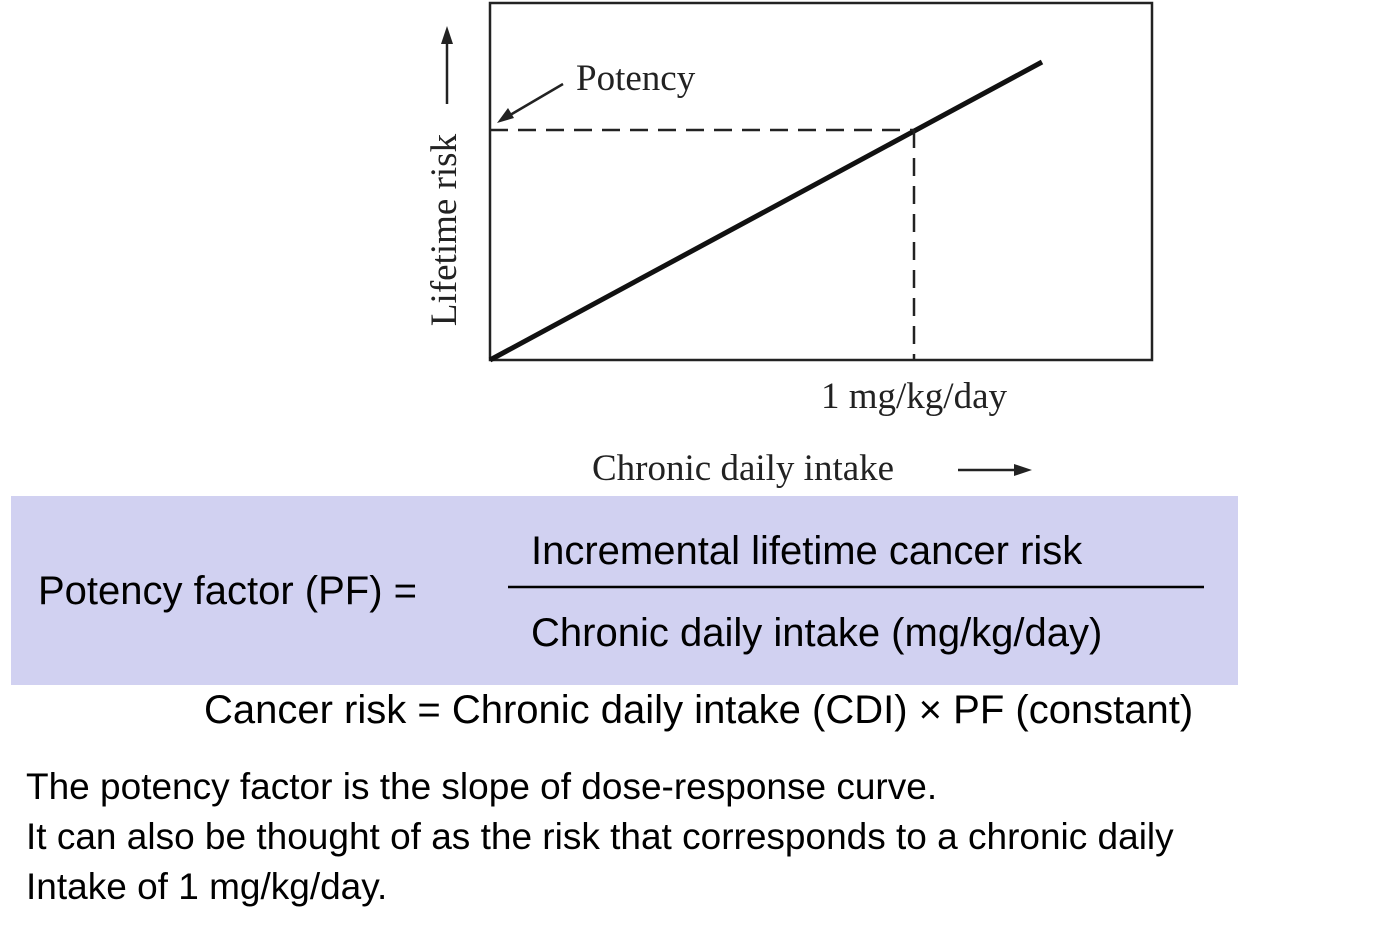 This screenshot has width=1379, height=935. What do you see at coordinates (816, 633) in the screenshot?
I see `formula-denominator: Chronic daily intake (mg/kg/day)` at bounding box center [816, 633].